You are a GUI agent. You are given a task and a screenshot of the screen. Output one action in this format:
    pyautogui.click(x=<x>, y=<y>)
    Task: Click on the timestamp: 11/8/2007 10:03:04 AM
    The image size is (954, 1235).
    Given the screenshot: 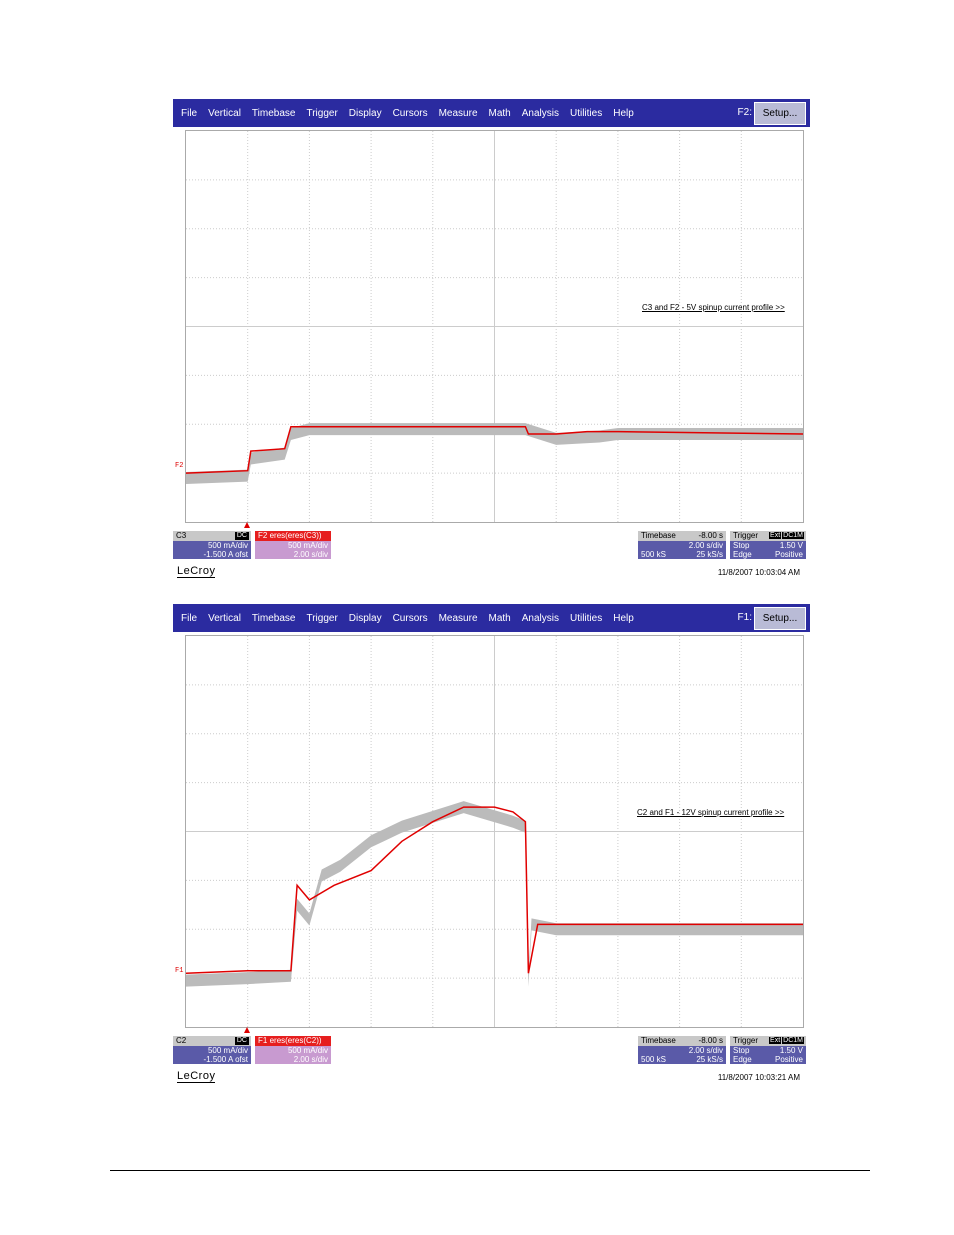 What is the action you would take?
    pyautogui.click(x=758, y=572)
    